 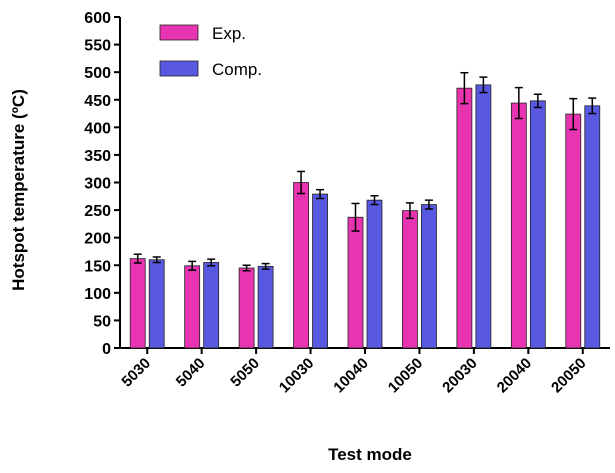 I want to click on x-axis-title: Test mode, so click(x=370, y=454).